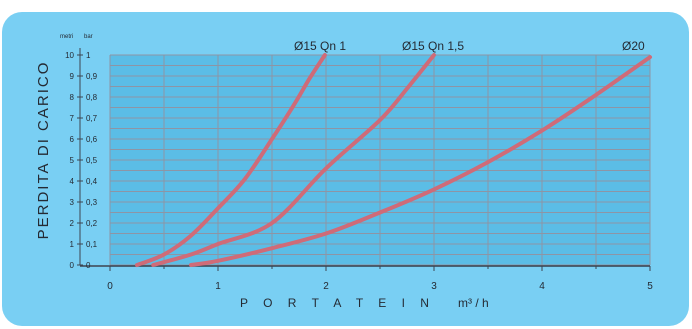 The height and width of the screenshot is (329, 692). I want to click on x-tick-label: 3, so click(434, 286).